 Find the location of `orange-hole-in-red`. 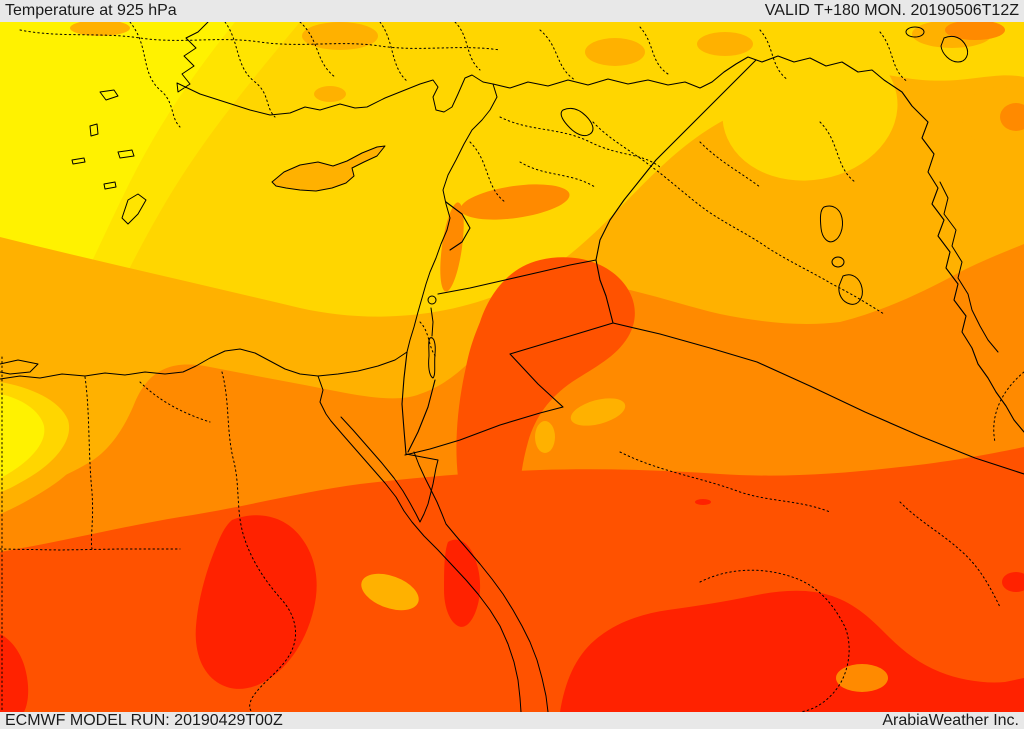

orange-hole-in-red is located at coordinates (862, 678).